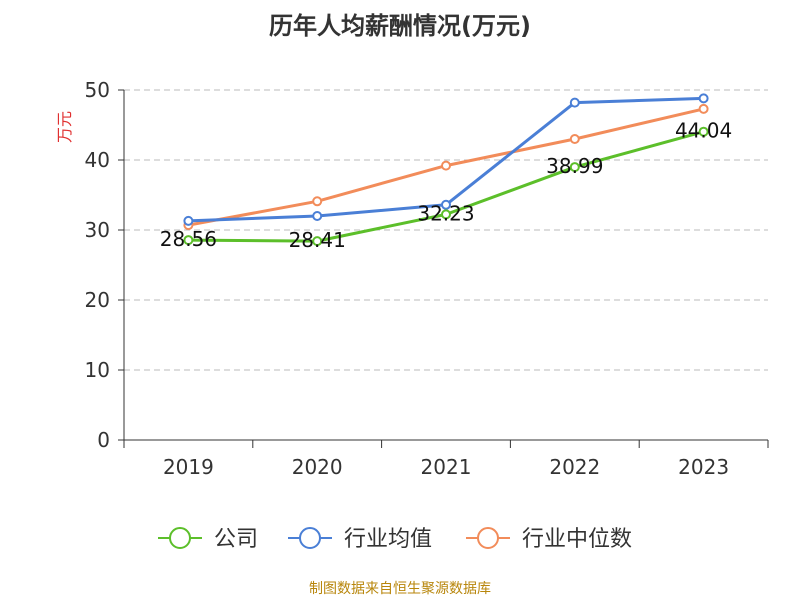 The height and width of the screenshot is (600, 800). I want to click on data-label: 38.99, so click(574, 166).